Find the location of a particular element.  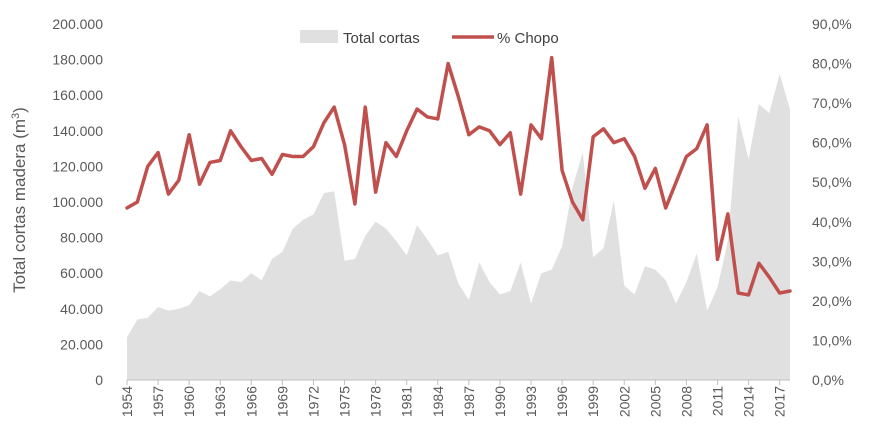

y-left-tick-label: 100.000 is located at coordinates (77, 202).